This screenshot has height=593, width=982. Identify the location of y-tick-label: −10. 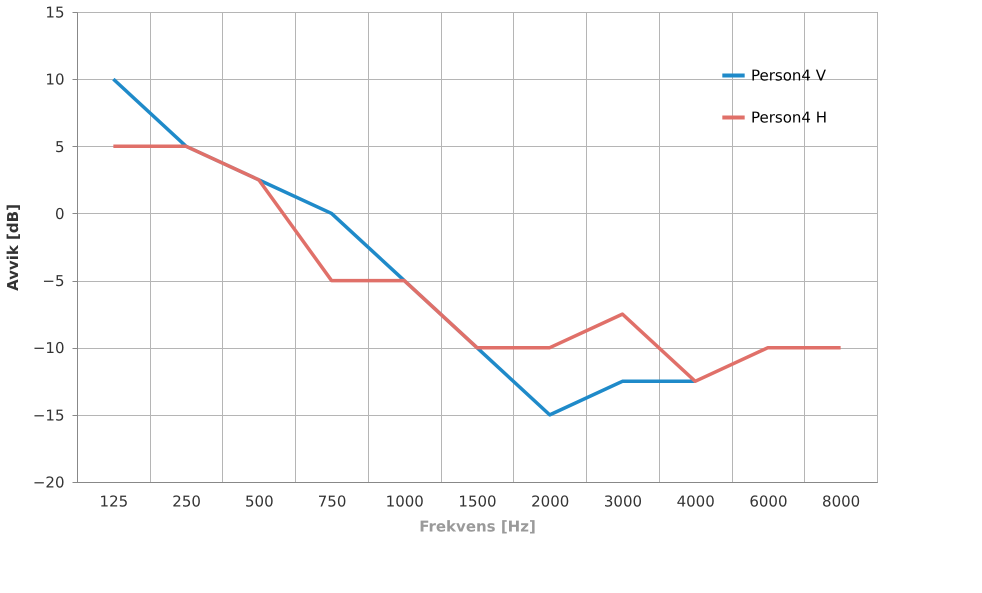
(48, 348).